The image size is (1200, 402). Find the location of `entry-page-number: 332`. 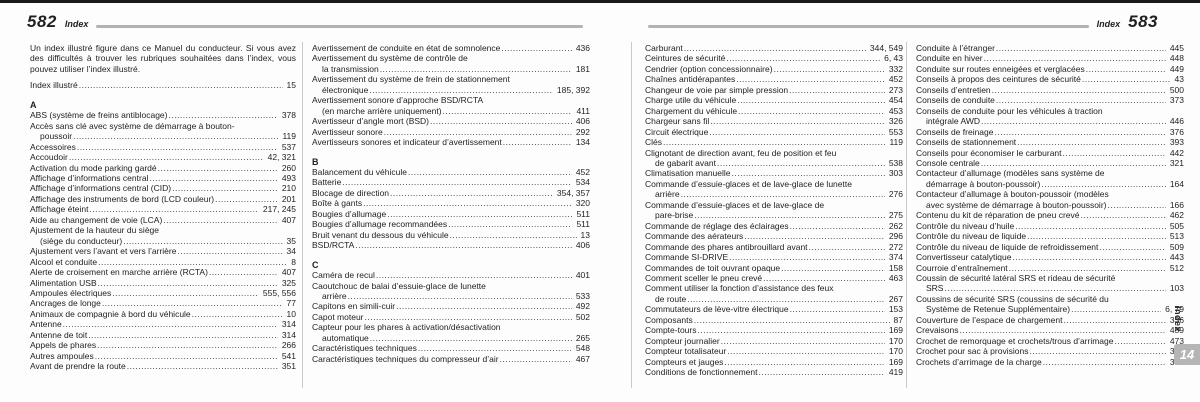

entry-page-number: 332 is located at coordinates (895, 68).